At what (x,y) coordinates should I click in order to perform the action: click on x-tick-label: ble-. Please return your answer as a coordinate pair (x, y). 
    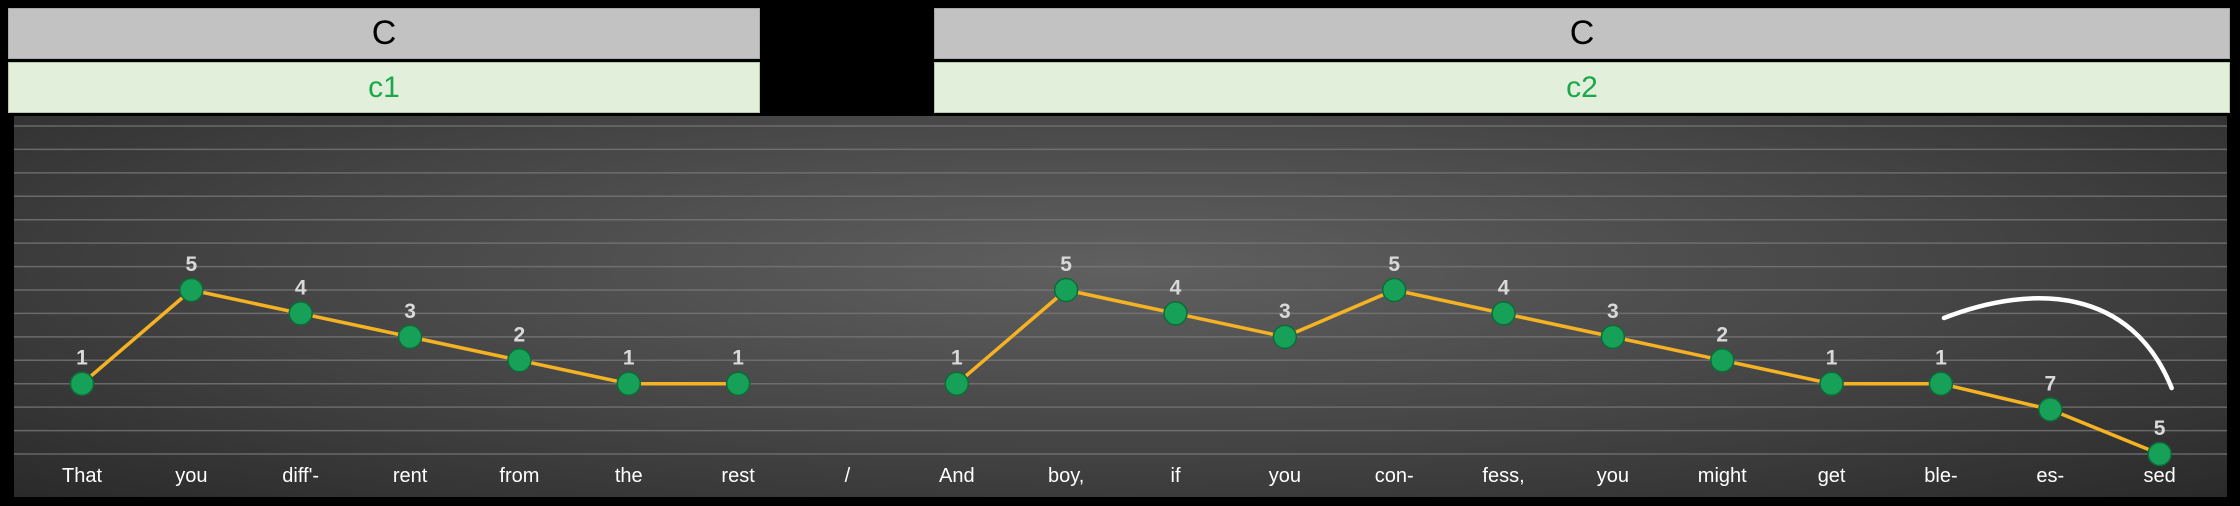
    Looking at the image, I should click on (1940, 476).